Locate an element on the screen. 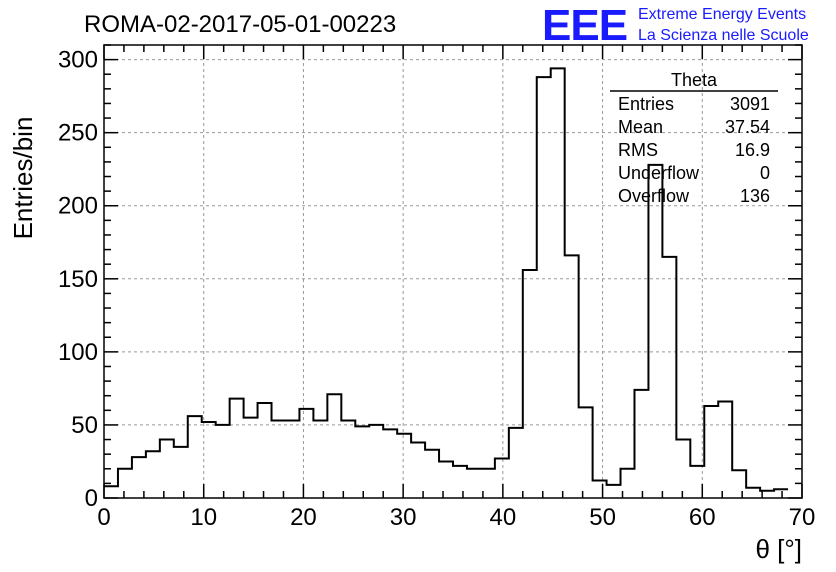  logo-line2: La Scienza nelle Scuole is located at coordinates (723, 35).